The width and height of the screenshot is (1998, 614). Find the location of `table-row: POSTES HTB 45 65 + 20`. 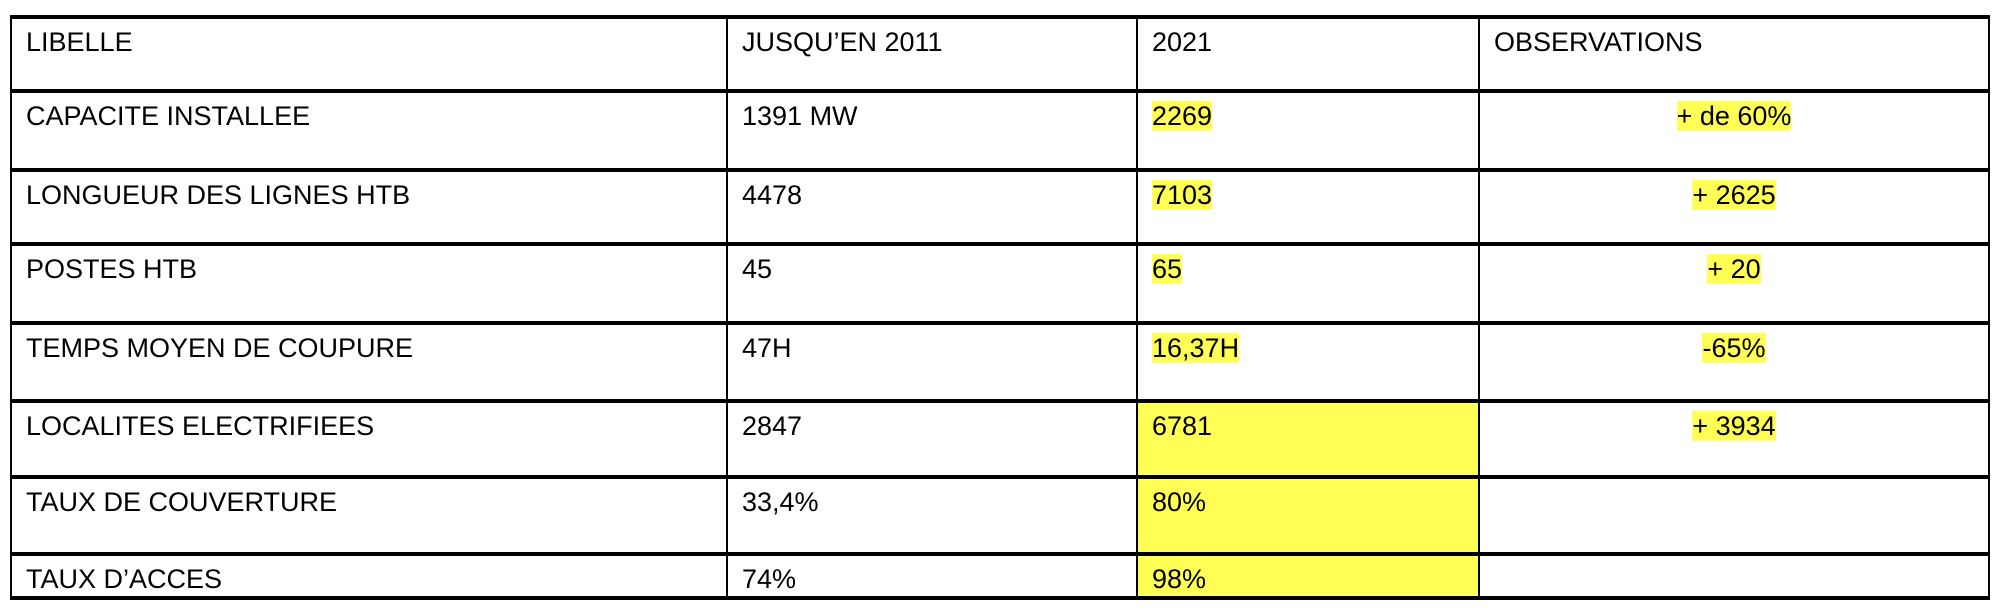

table-row: POSTES HTB 45 65 + 20 is located at coordinates (1000, 283).